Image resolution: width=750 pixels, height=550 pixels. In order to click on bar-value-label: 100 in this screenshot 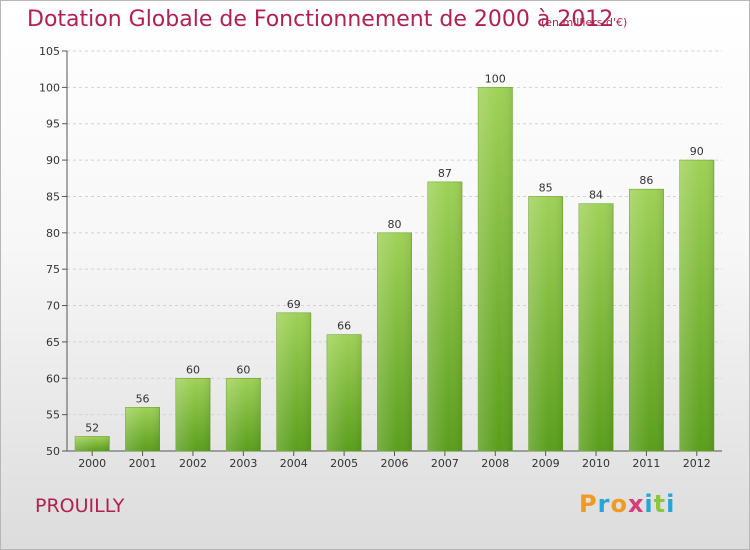, I will do `click(495, 78)`.